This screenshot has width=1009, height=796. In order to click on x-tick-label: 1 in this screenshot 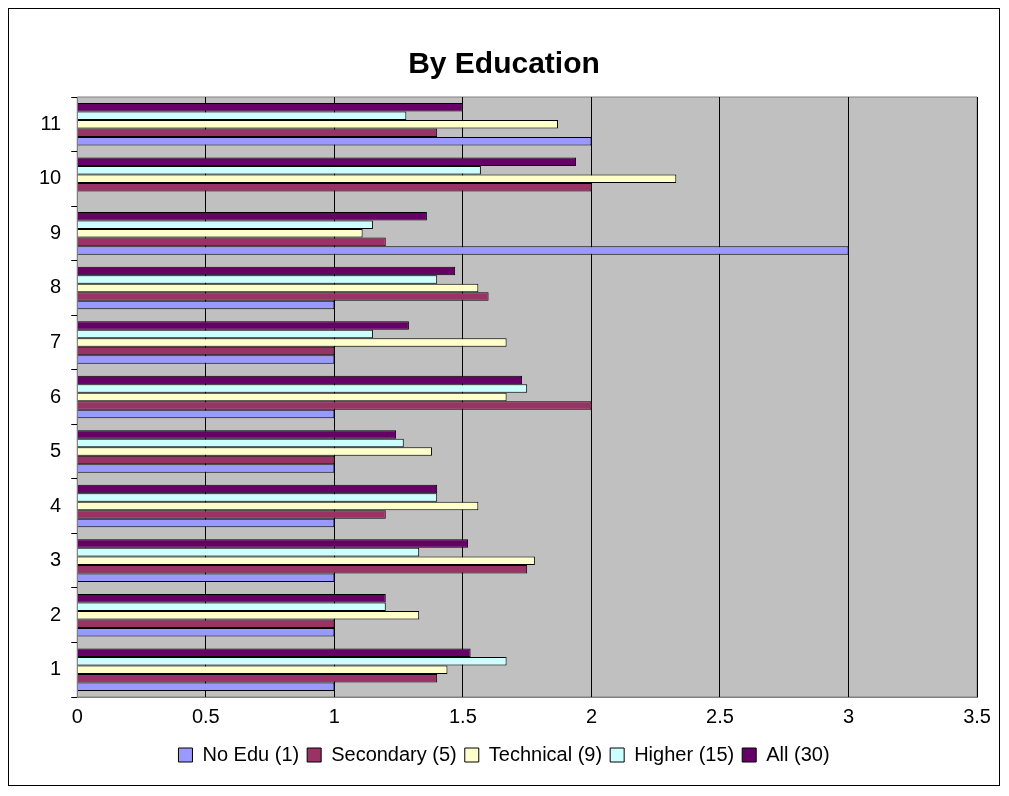, I will do `click(334, 715)`.